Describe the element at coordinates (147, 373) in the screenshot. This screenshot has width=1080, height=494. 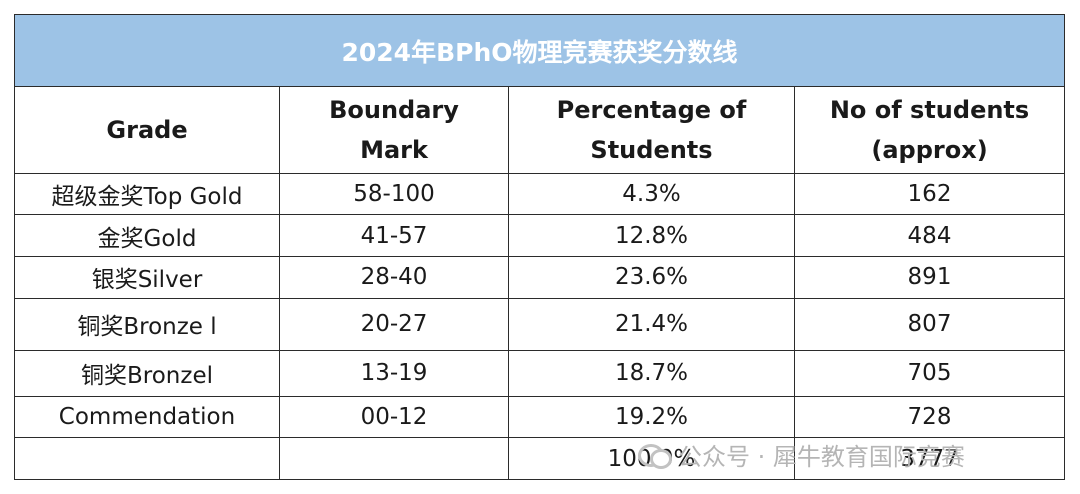
I see `grade-cell: 铜奖Bronzel` at that location.